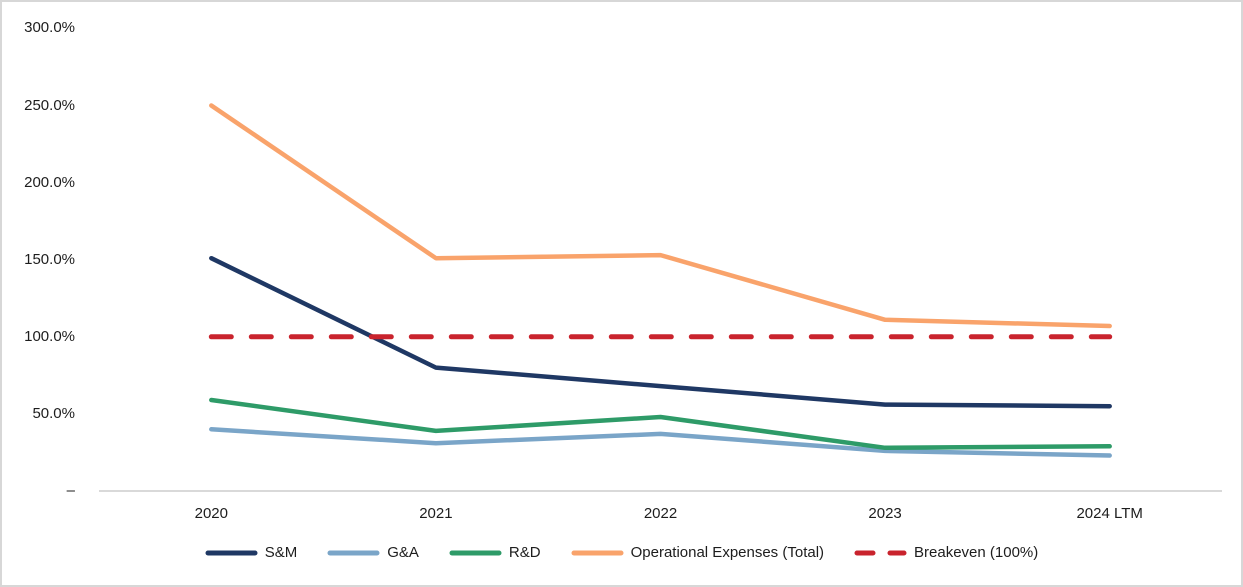 The height and width of the screenshot is (587, 1243). I want to click on y-axis-tick-label: 150.0%, so click(49, 259).